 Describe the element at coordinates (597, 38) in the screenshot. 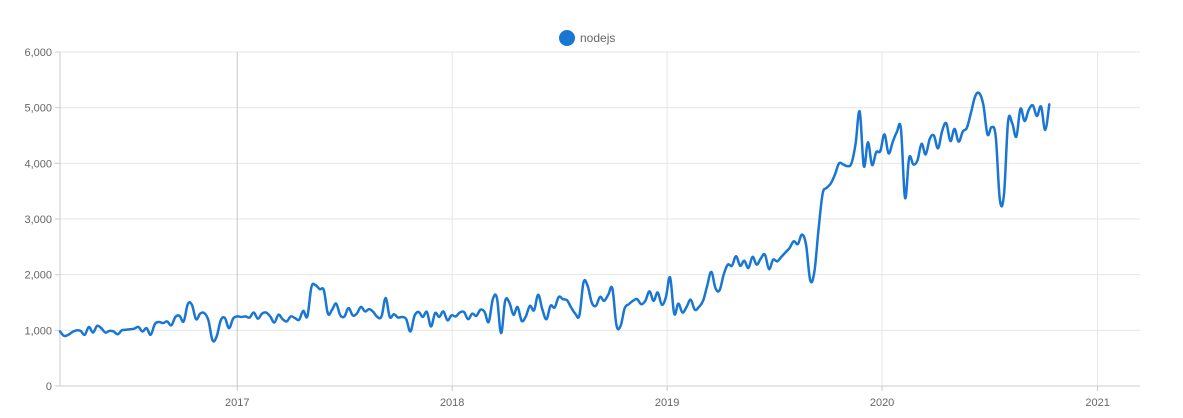

I see `legend-label-nodejs: nodejs` at that location.